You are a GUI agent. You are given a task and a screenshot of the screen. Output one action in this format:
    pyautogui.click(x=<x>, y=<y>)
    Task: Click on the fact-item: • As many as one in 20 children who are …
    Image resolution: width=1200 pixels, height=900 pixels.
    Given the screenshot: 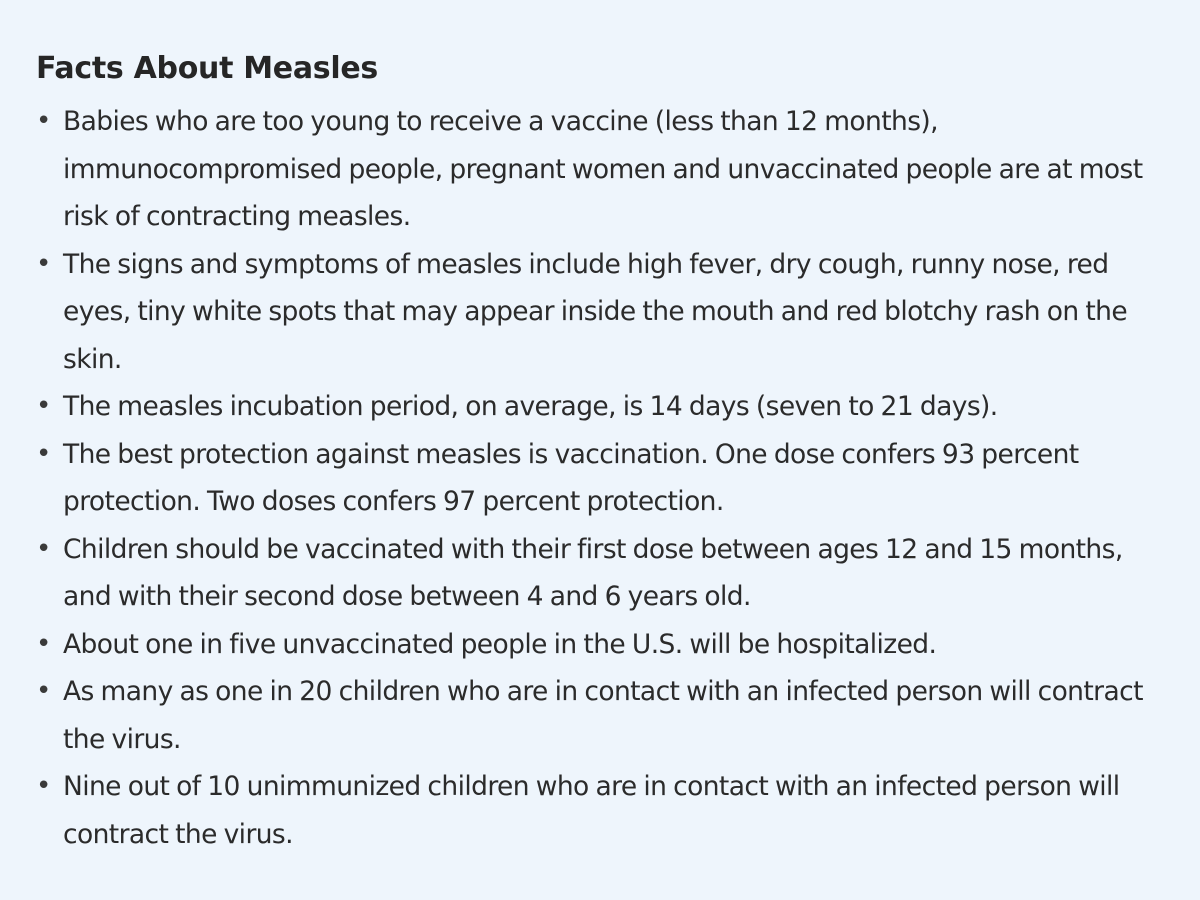 What is the action you would take?
    pyautogui.click(x=603, y=715)
    